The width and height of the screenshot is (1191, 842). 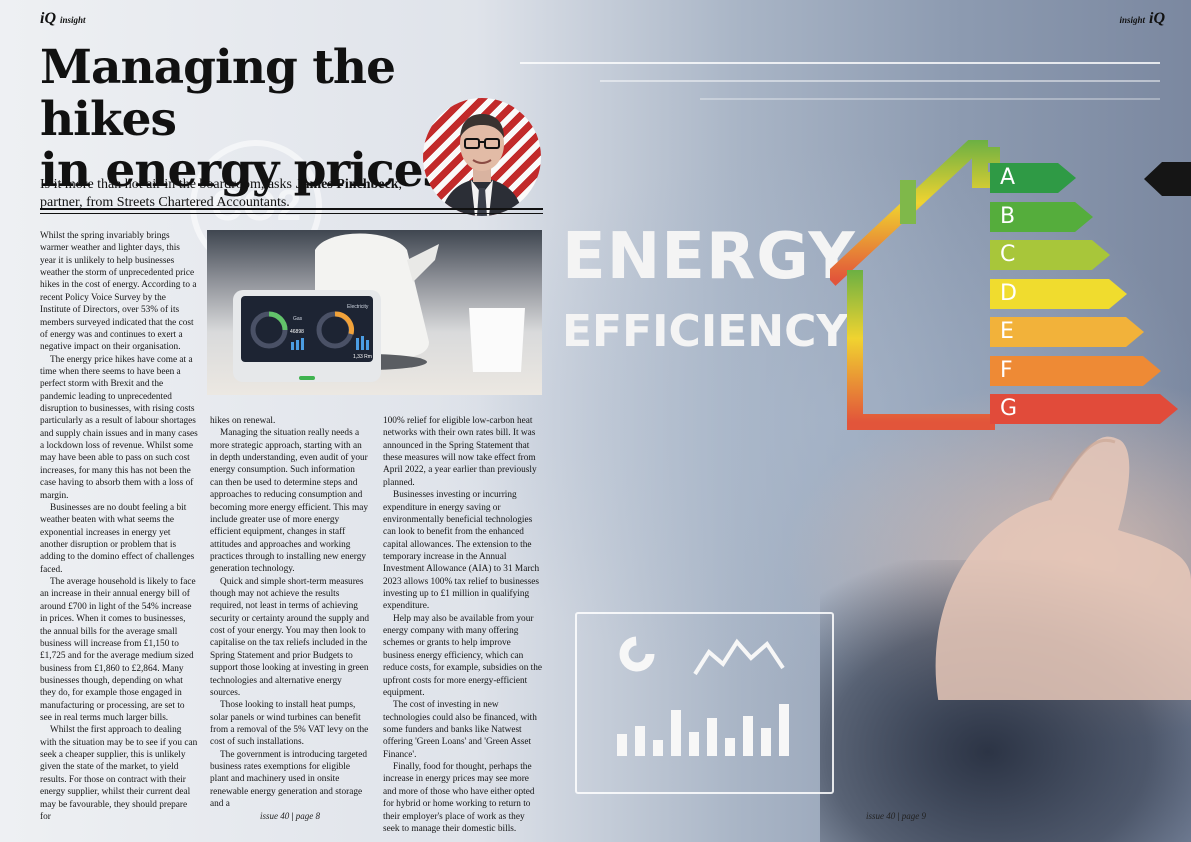 I want to click on energy-rating-e: E, so click(x=1067, y=332).